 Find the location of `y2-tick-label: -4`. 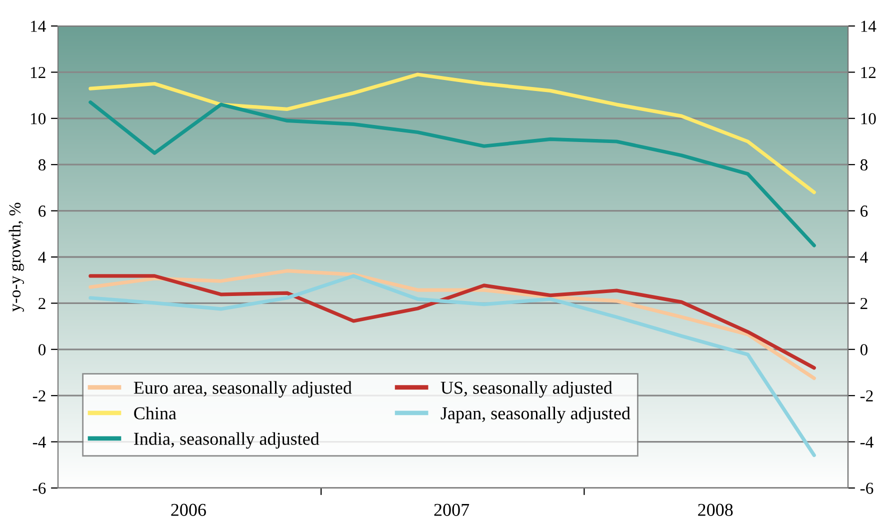

y2-tick-label: -4 is located at coordinates (867, 442).